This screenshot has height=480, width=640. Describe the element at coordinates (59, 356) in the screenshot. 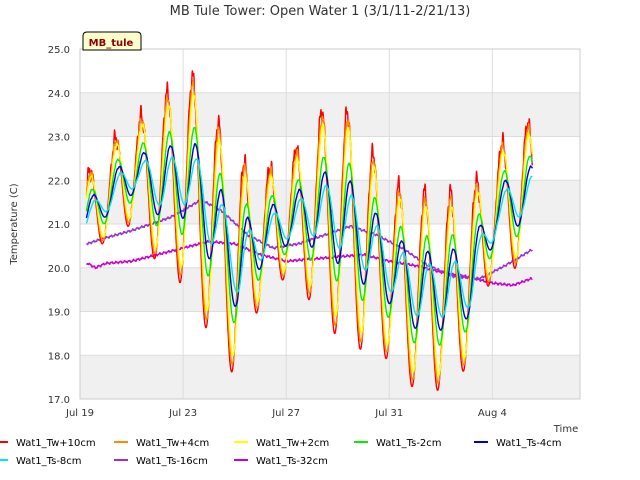

I see `y-tick-label: 18.0` at that location.